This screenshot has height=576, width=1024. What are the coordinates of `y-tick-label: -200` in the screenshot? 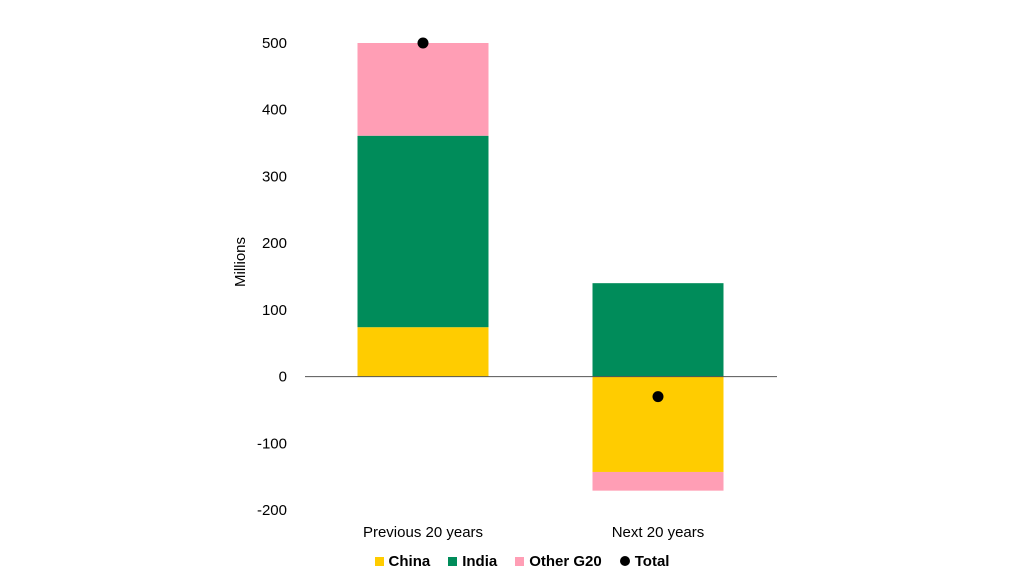 It's located at (272, 510).